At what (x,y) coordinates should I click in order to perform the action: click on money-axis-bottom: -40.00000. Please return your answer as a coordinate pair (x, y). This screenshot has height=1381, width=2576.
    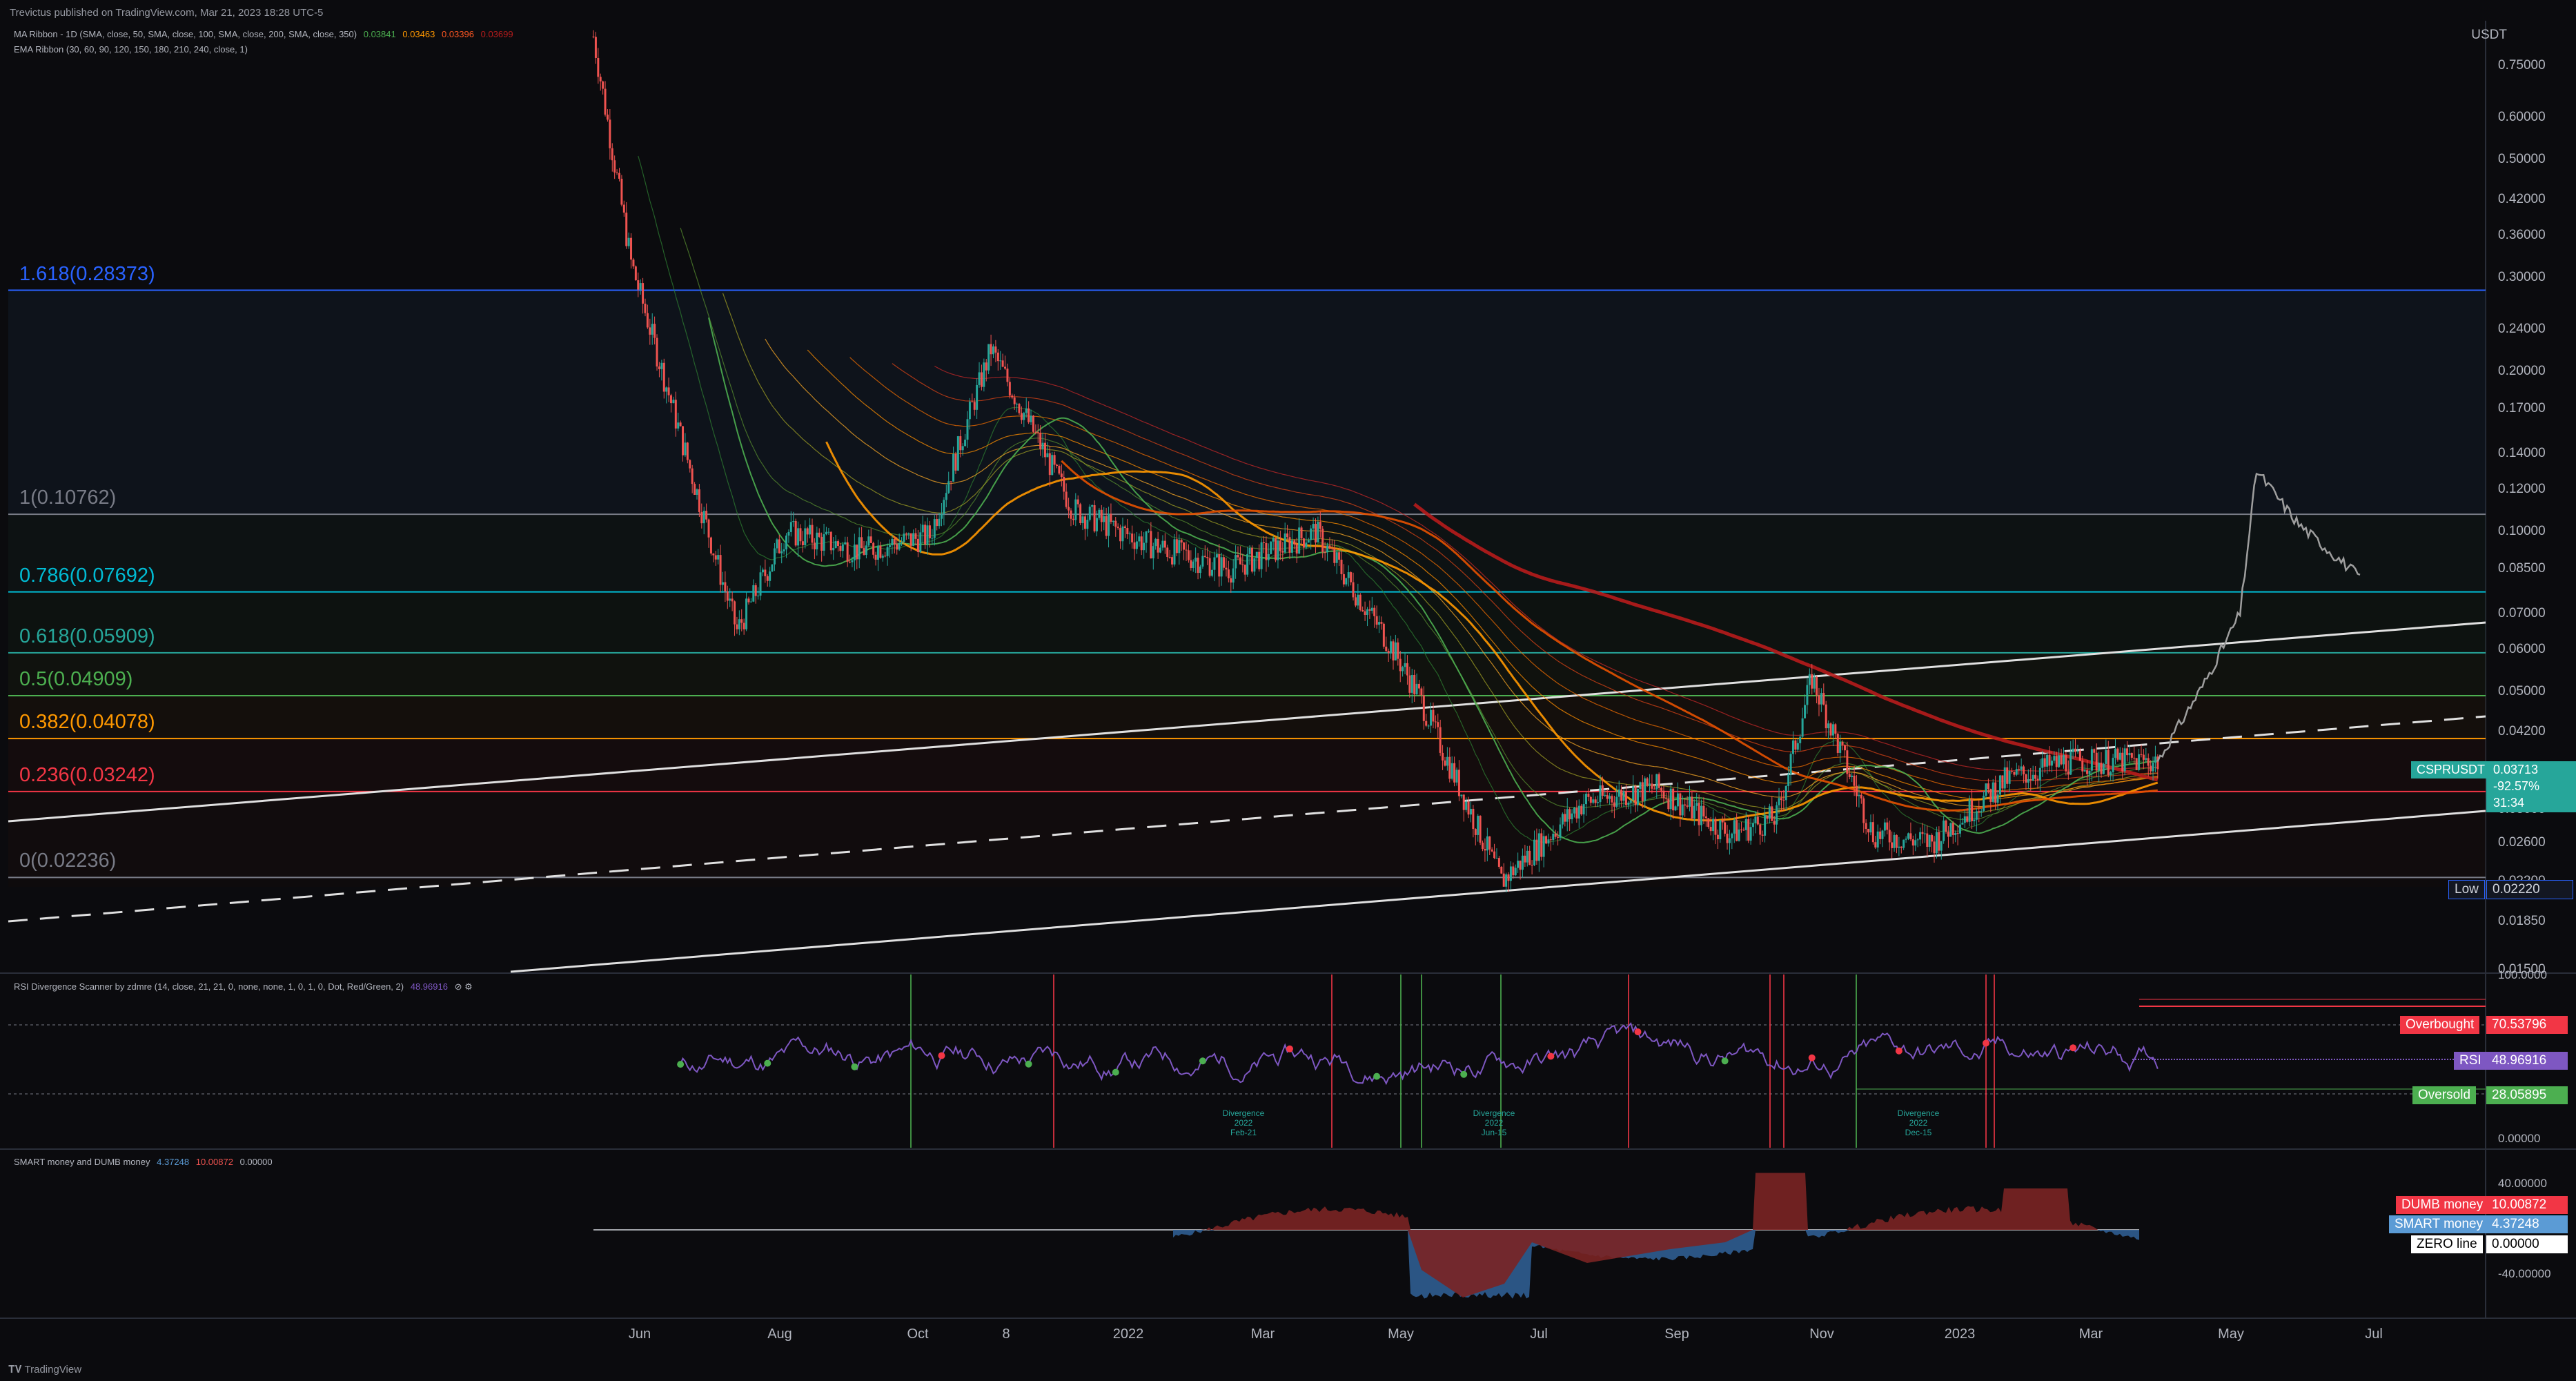
    Looking at the image, I should click on (2524, 1273).